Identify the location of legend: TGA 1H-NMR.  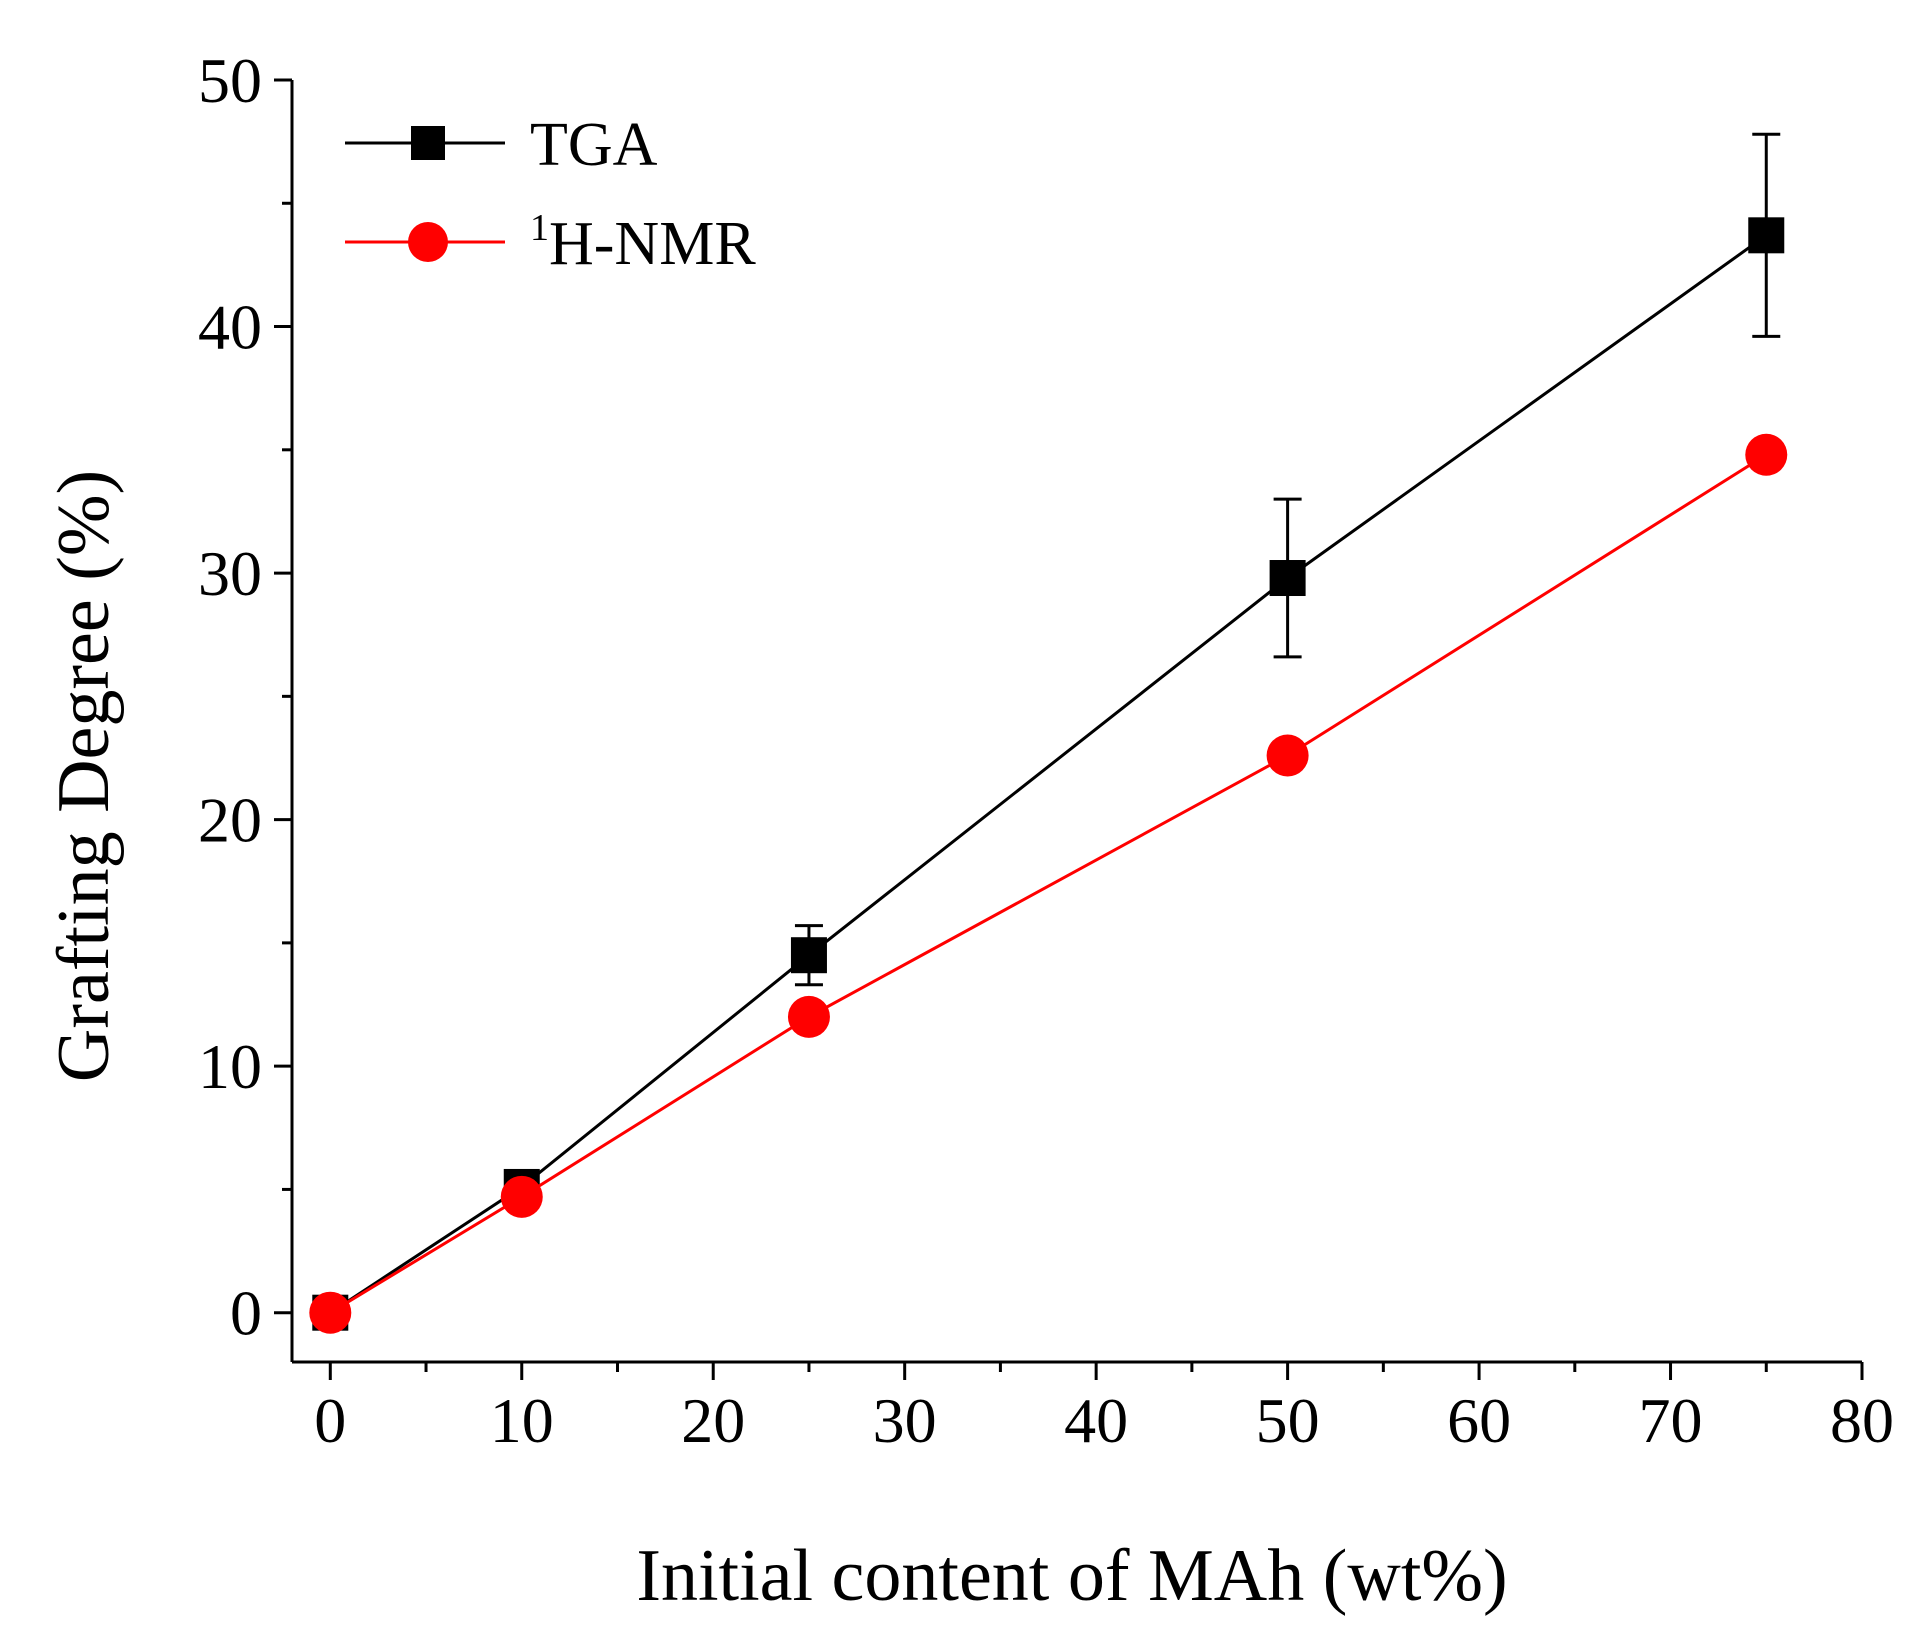
(550, 194).